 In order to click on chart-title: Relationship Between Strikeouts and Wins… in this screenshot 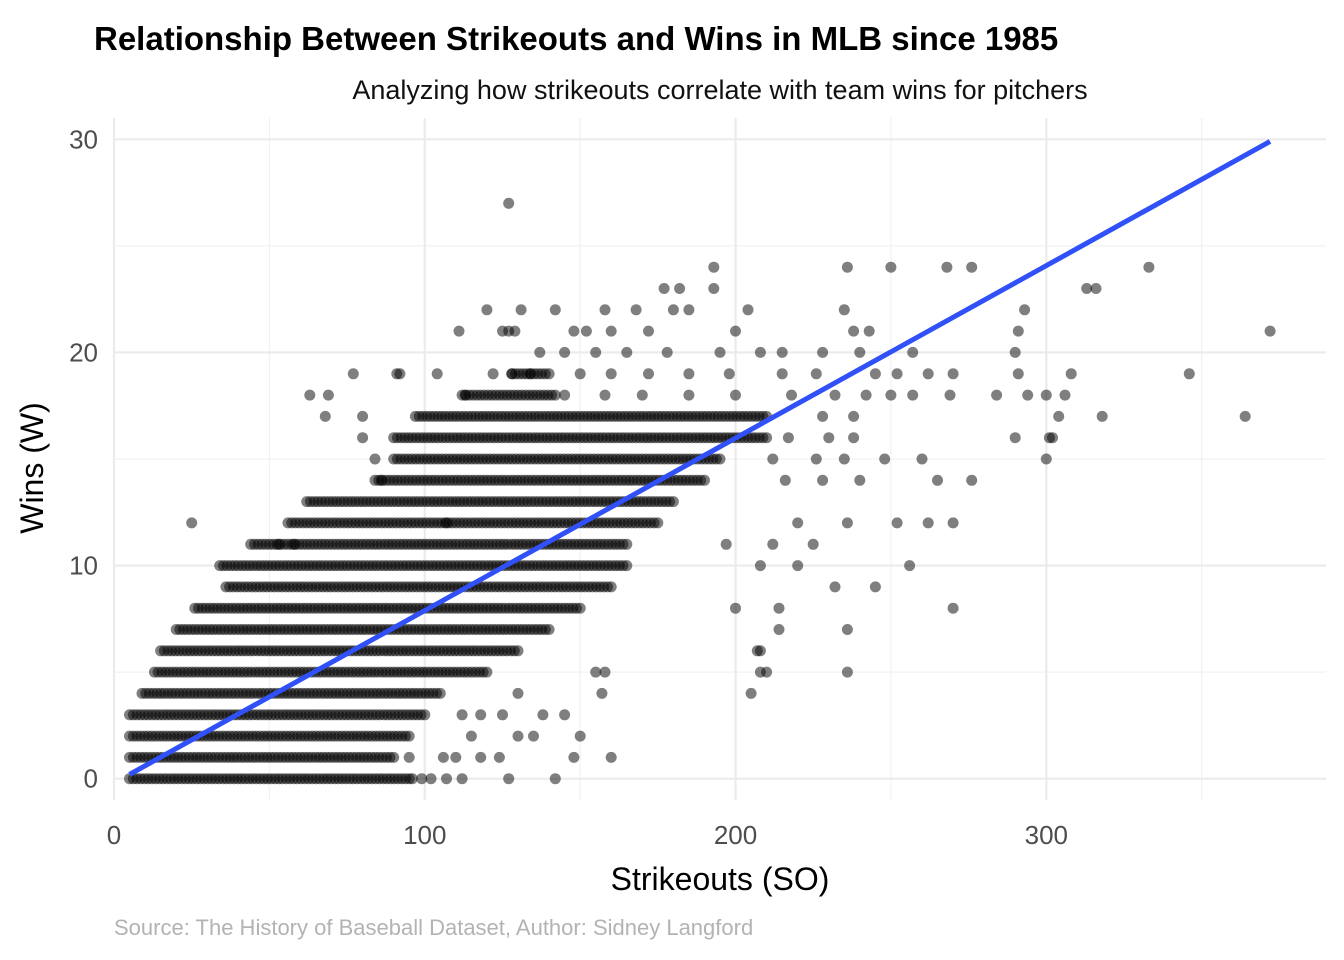, I will do `click(576, 38)`.